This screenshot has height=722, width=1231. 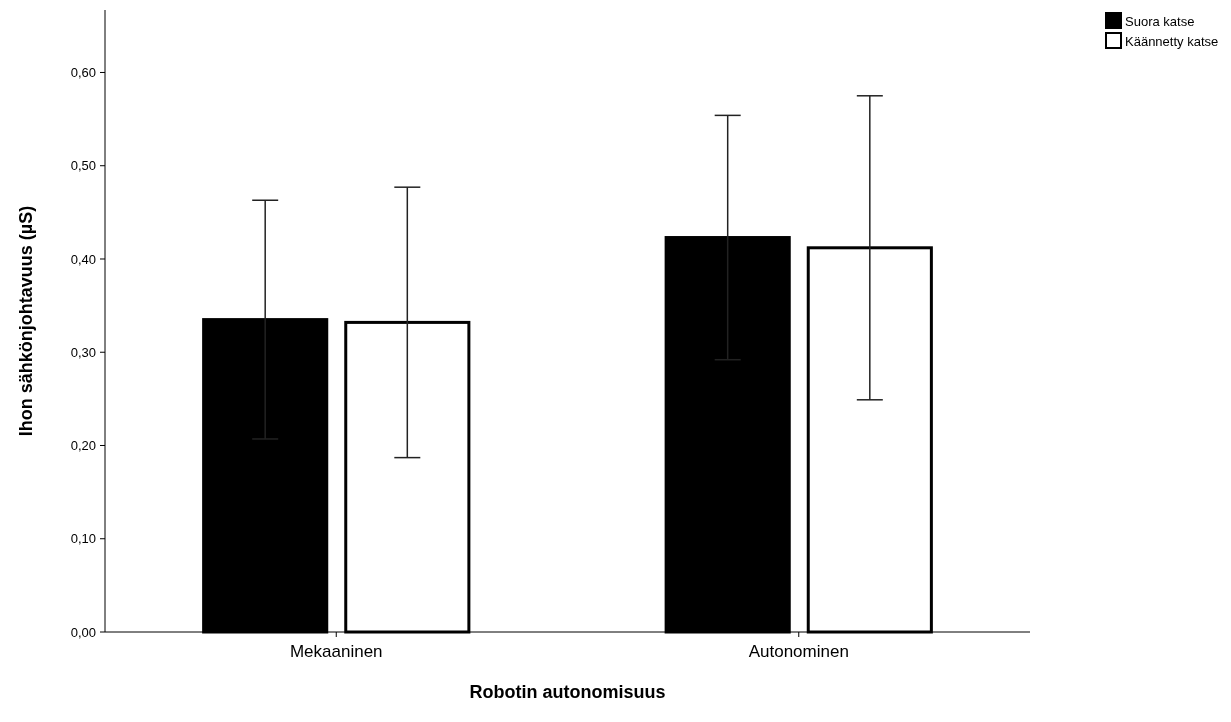 What do you see at coordinates (83, 352) in the screenshot?
I see `y-tick-label: 0,30` at bounding box center [83, 352].